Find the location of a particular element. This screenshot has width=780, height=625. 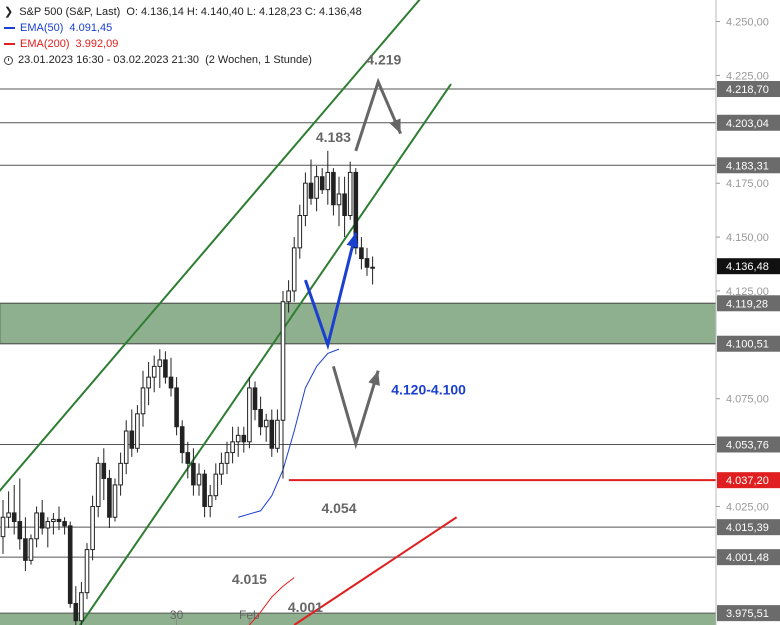

period-label: (2 Wochen, 1 Stunde) is located at coordinates (258, 60).